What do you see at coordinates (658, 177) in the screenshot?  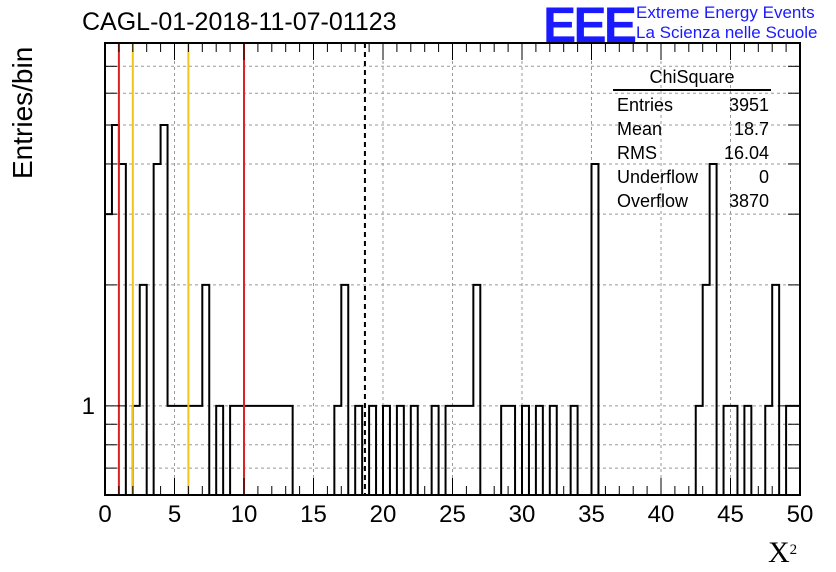 I see `stats-label: Underflow` at bounding box center [658, 177].